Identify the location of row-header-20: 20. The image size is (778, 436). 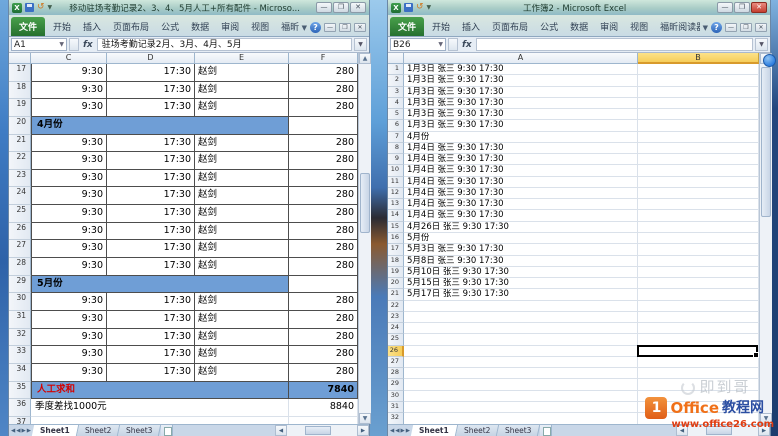
(396, 284).